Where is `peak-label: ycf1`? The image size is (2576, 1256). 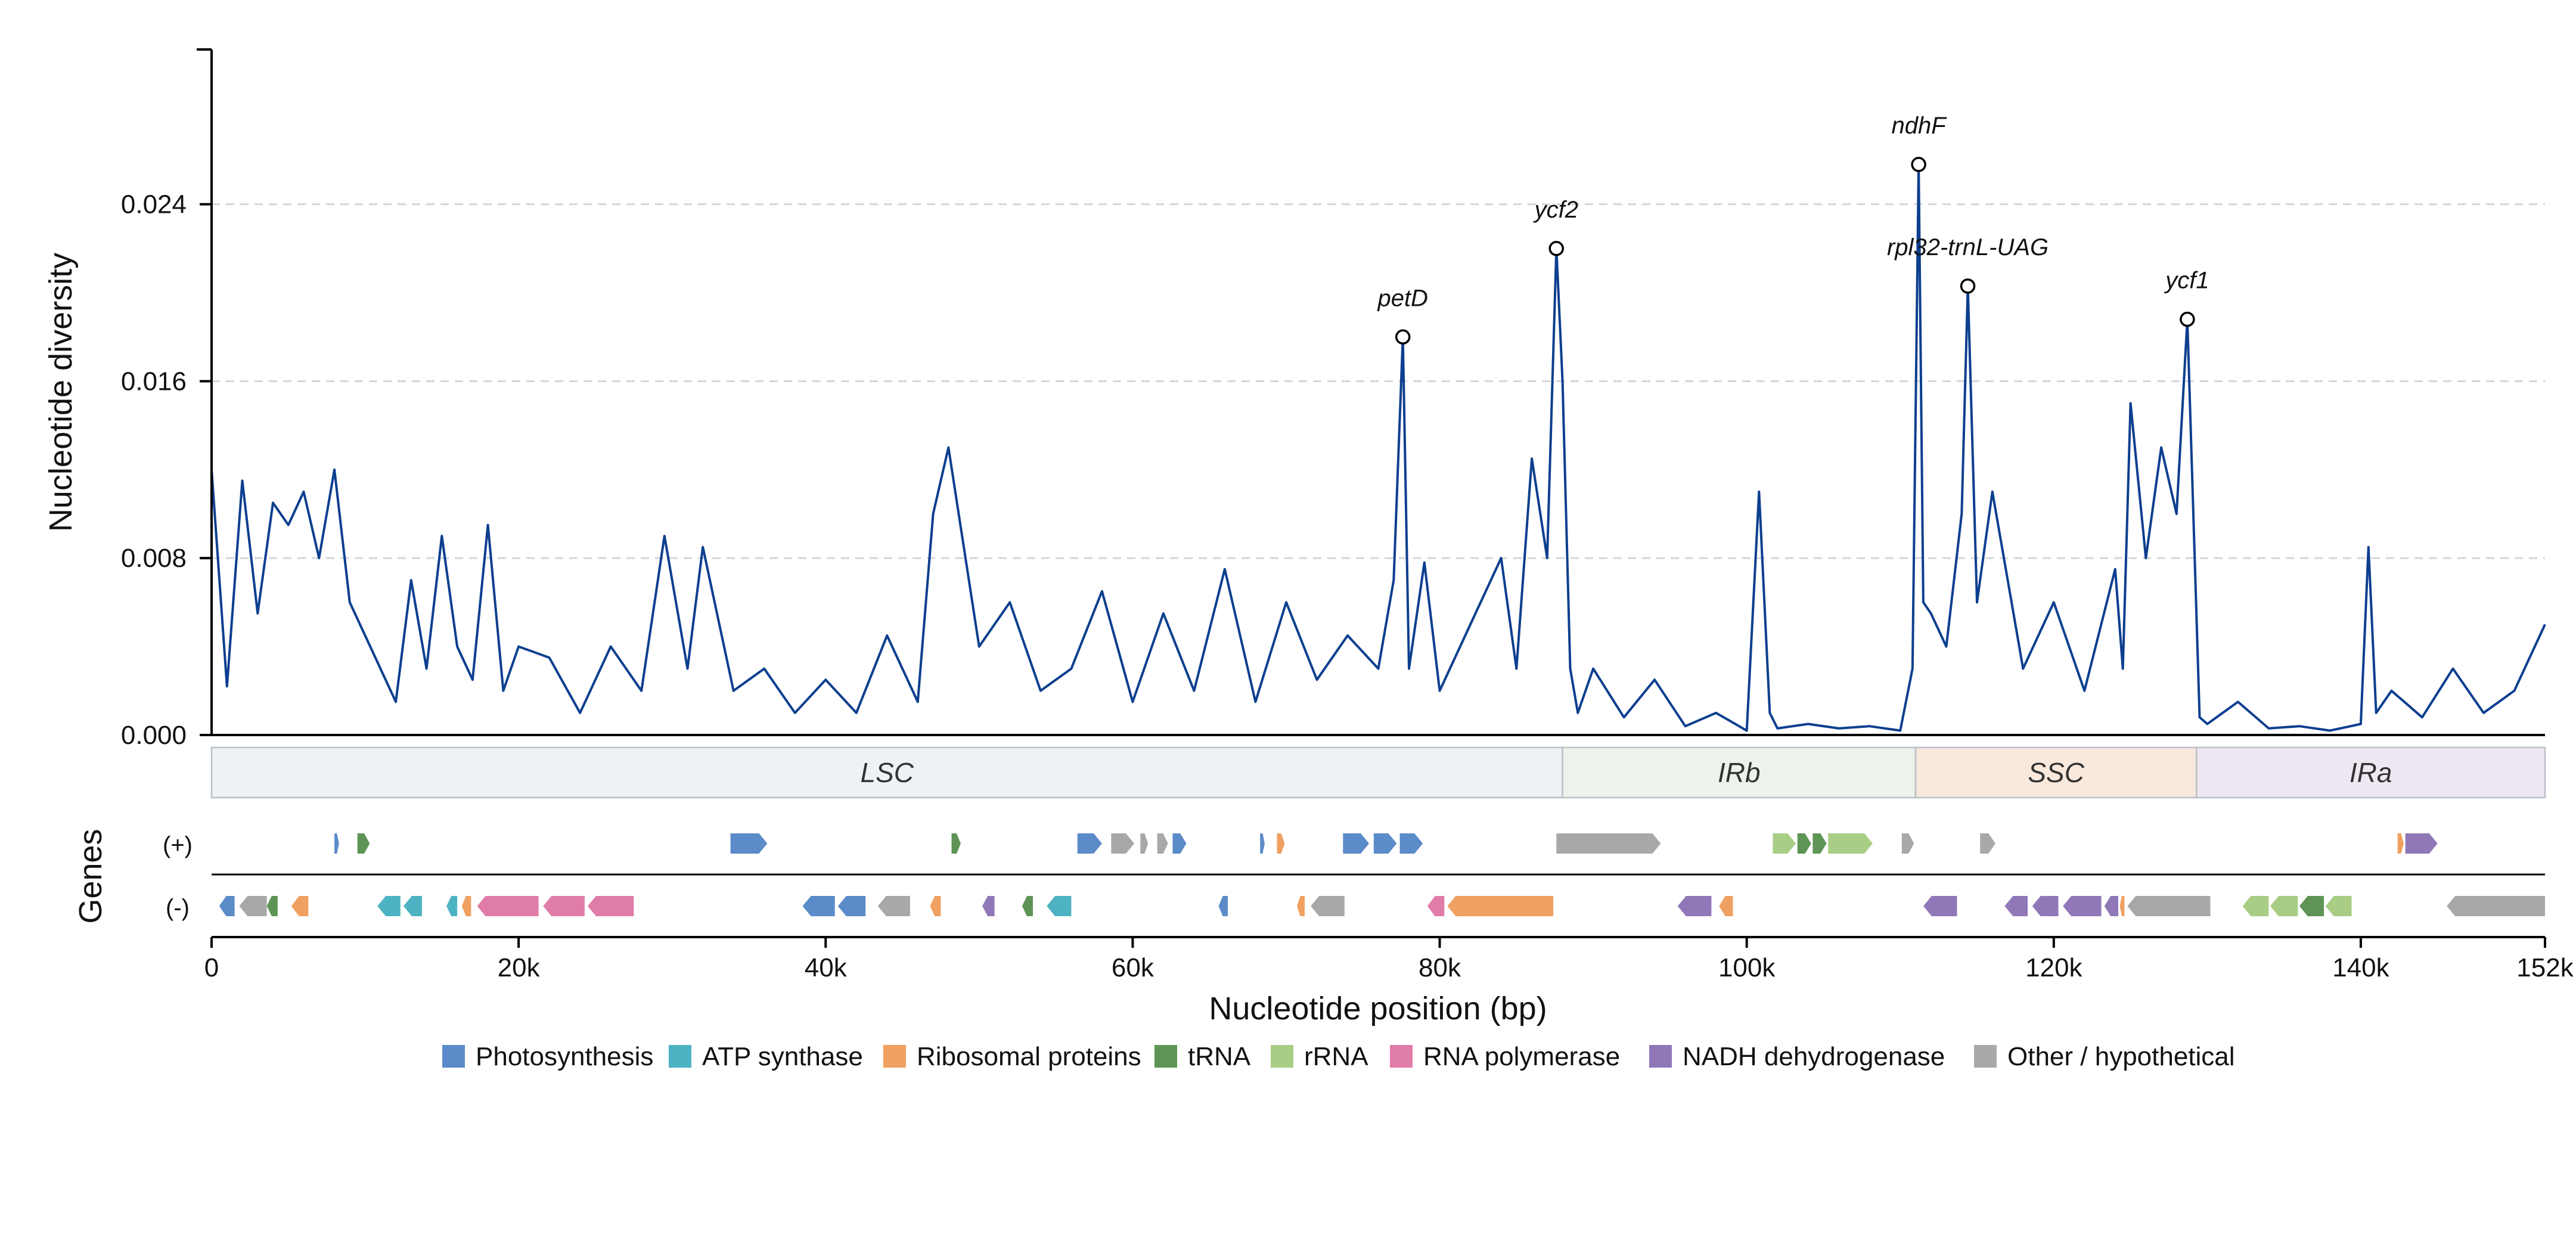 peak-label: ycf1 is located at coordinates (2187, 281).